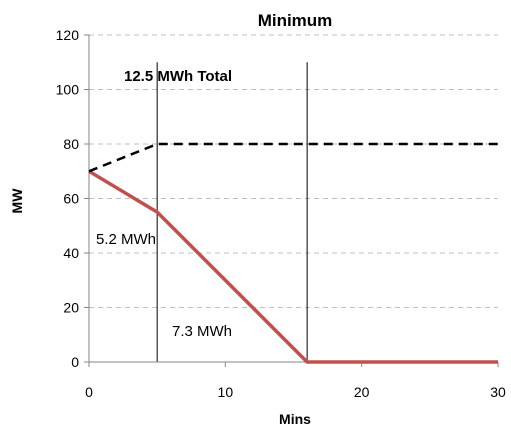  I want to click on y-tick-label-20: 20, so click(71, 308).